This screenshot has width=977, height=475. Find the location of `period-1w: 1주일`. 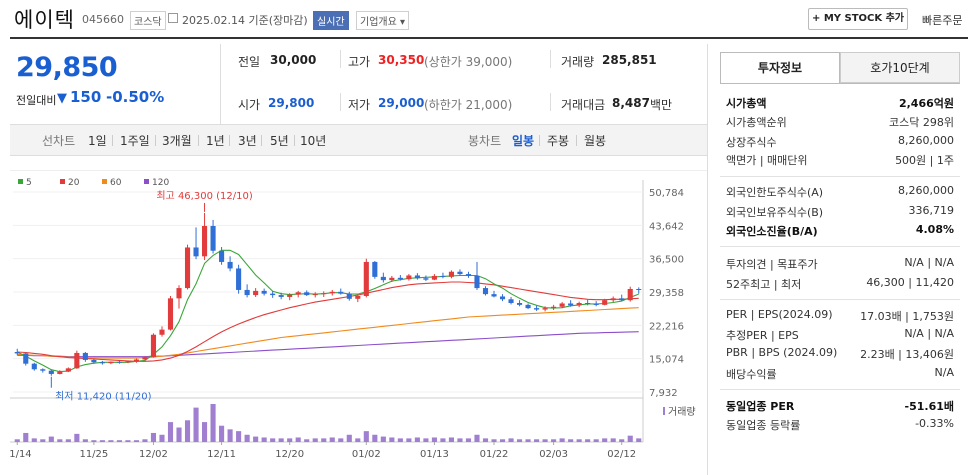

period-1w: 1주일 is located at coordinates (135, 141).